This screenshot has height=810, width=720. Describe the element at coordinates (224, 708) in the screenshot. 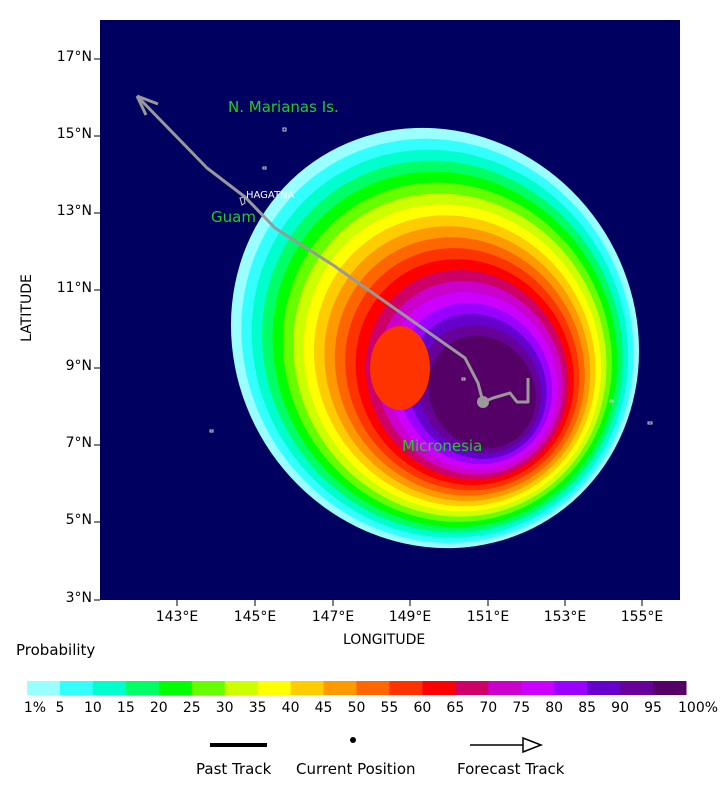

I see `colorbar-tick-label: 30` at that location.